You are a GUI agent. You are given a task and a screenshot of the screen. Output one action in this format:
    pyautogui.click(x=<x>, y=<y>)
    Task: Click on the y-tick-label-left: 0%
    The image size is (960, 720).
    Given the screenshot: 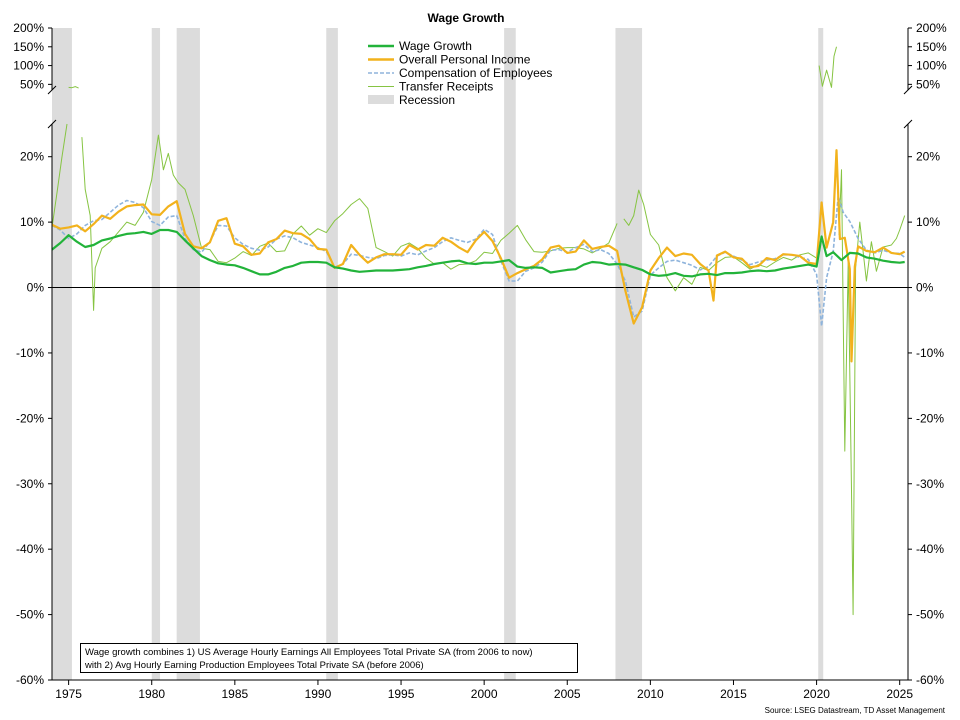 What is the action you would take?
    pyautogui.click(x=36, y=288)
    